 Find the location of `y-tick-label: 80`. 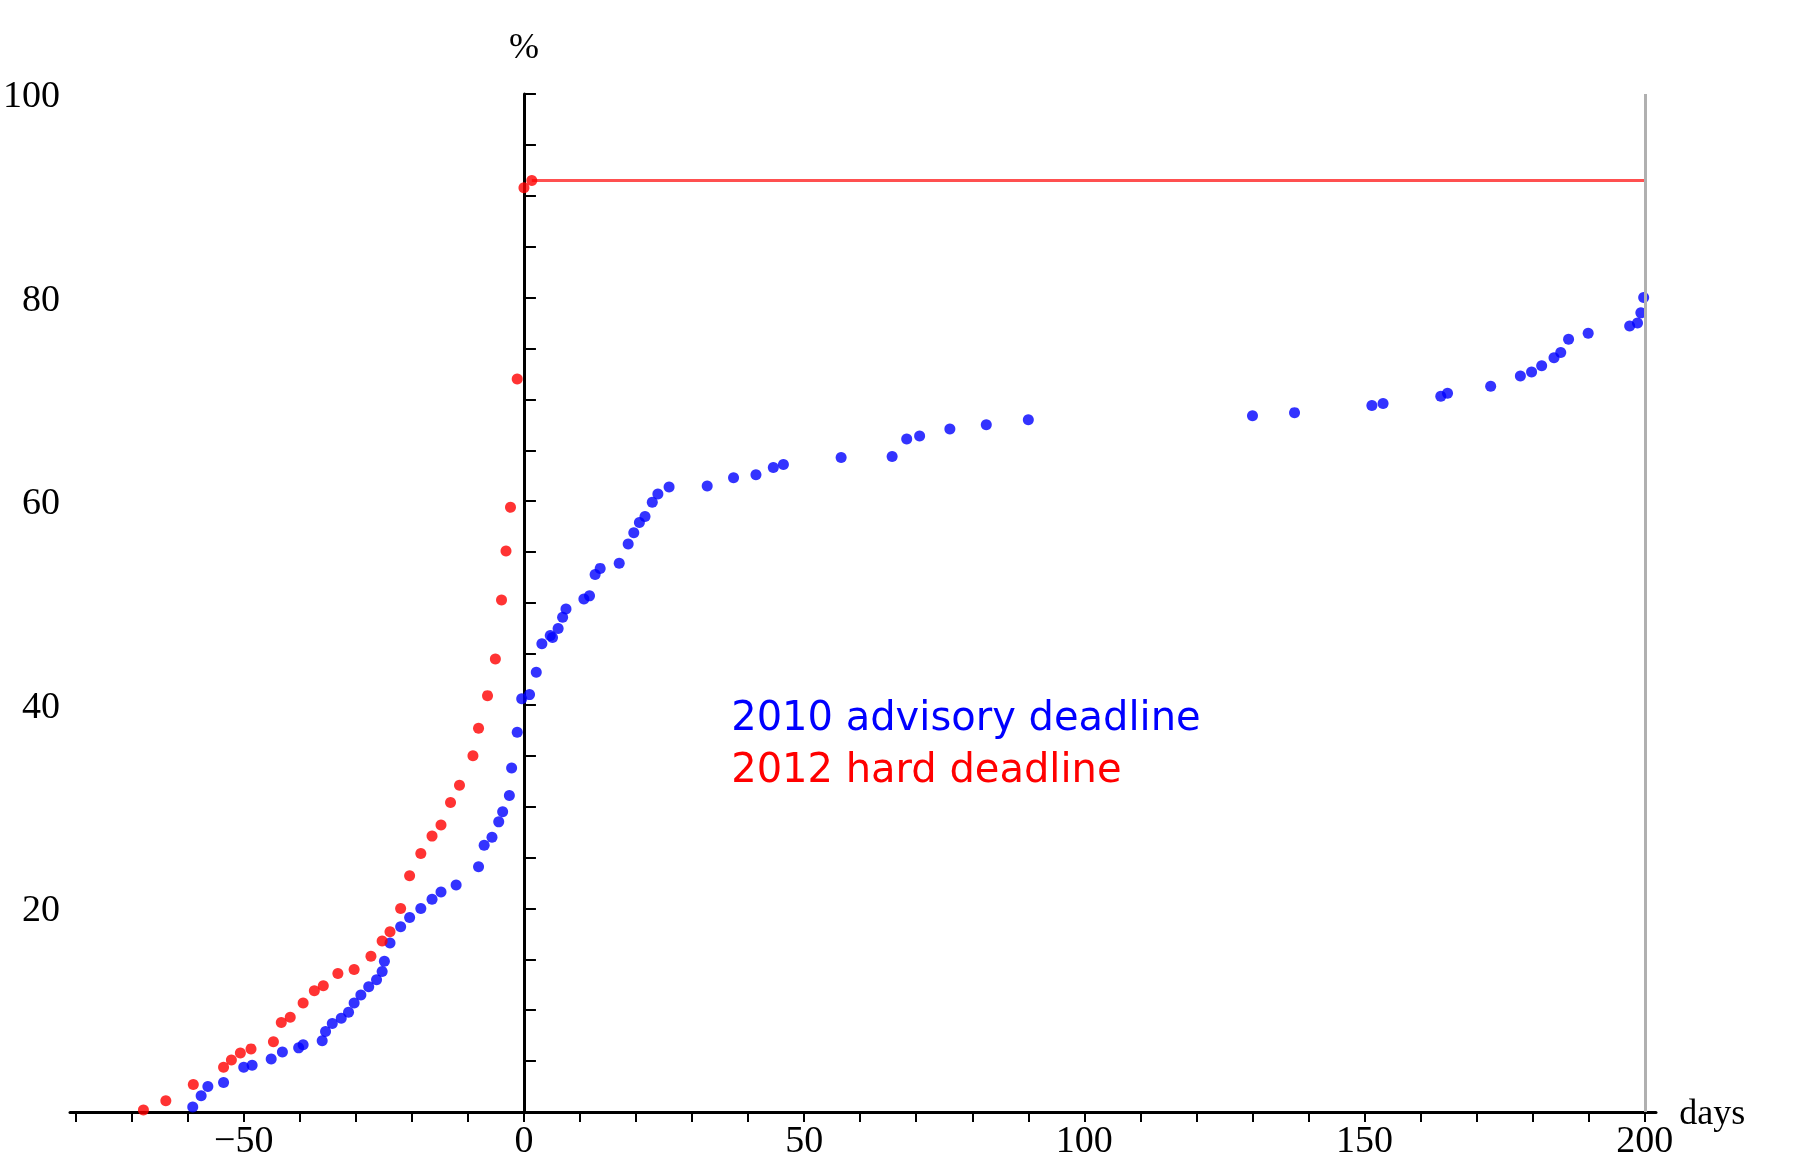

y-tick-label: 80 is located at coordinates (41, 297).